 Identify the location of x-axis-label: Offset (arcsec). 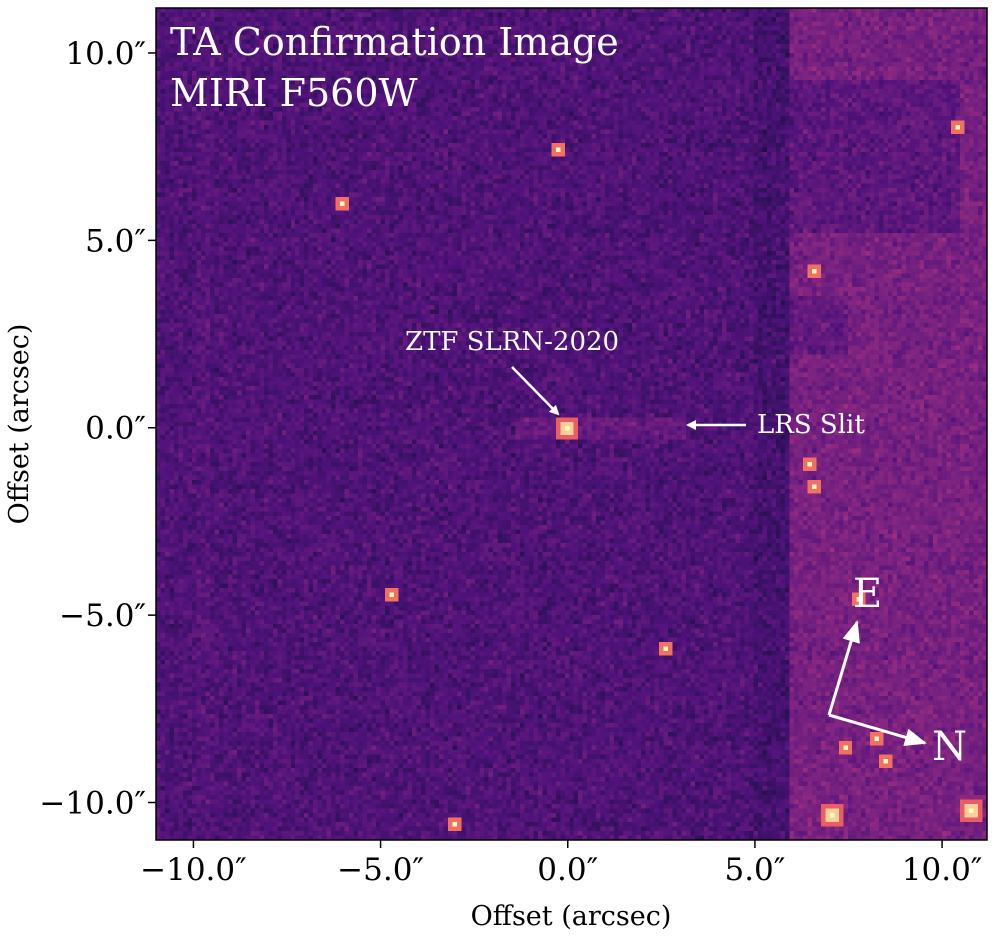
(571, 916).